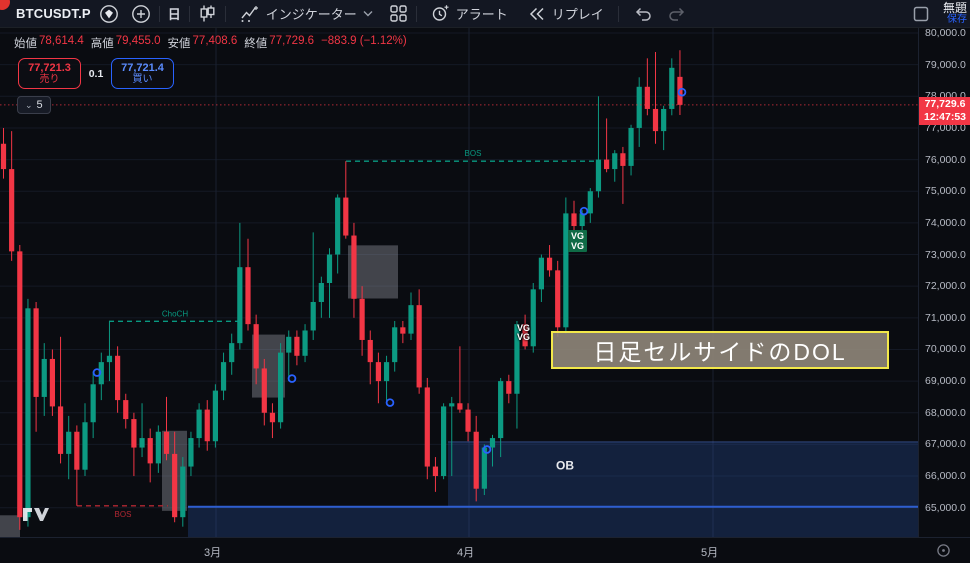  I want to click on legend-toggle-button: ⌄ 5, so click(34, 105).